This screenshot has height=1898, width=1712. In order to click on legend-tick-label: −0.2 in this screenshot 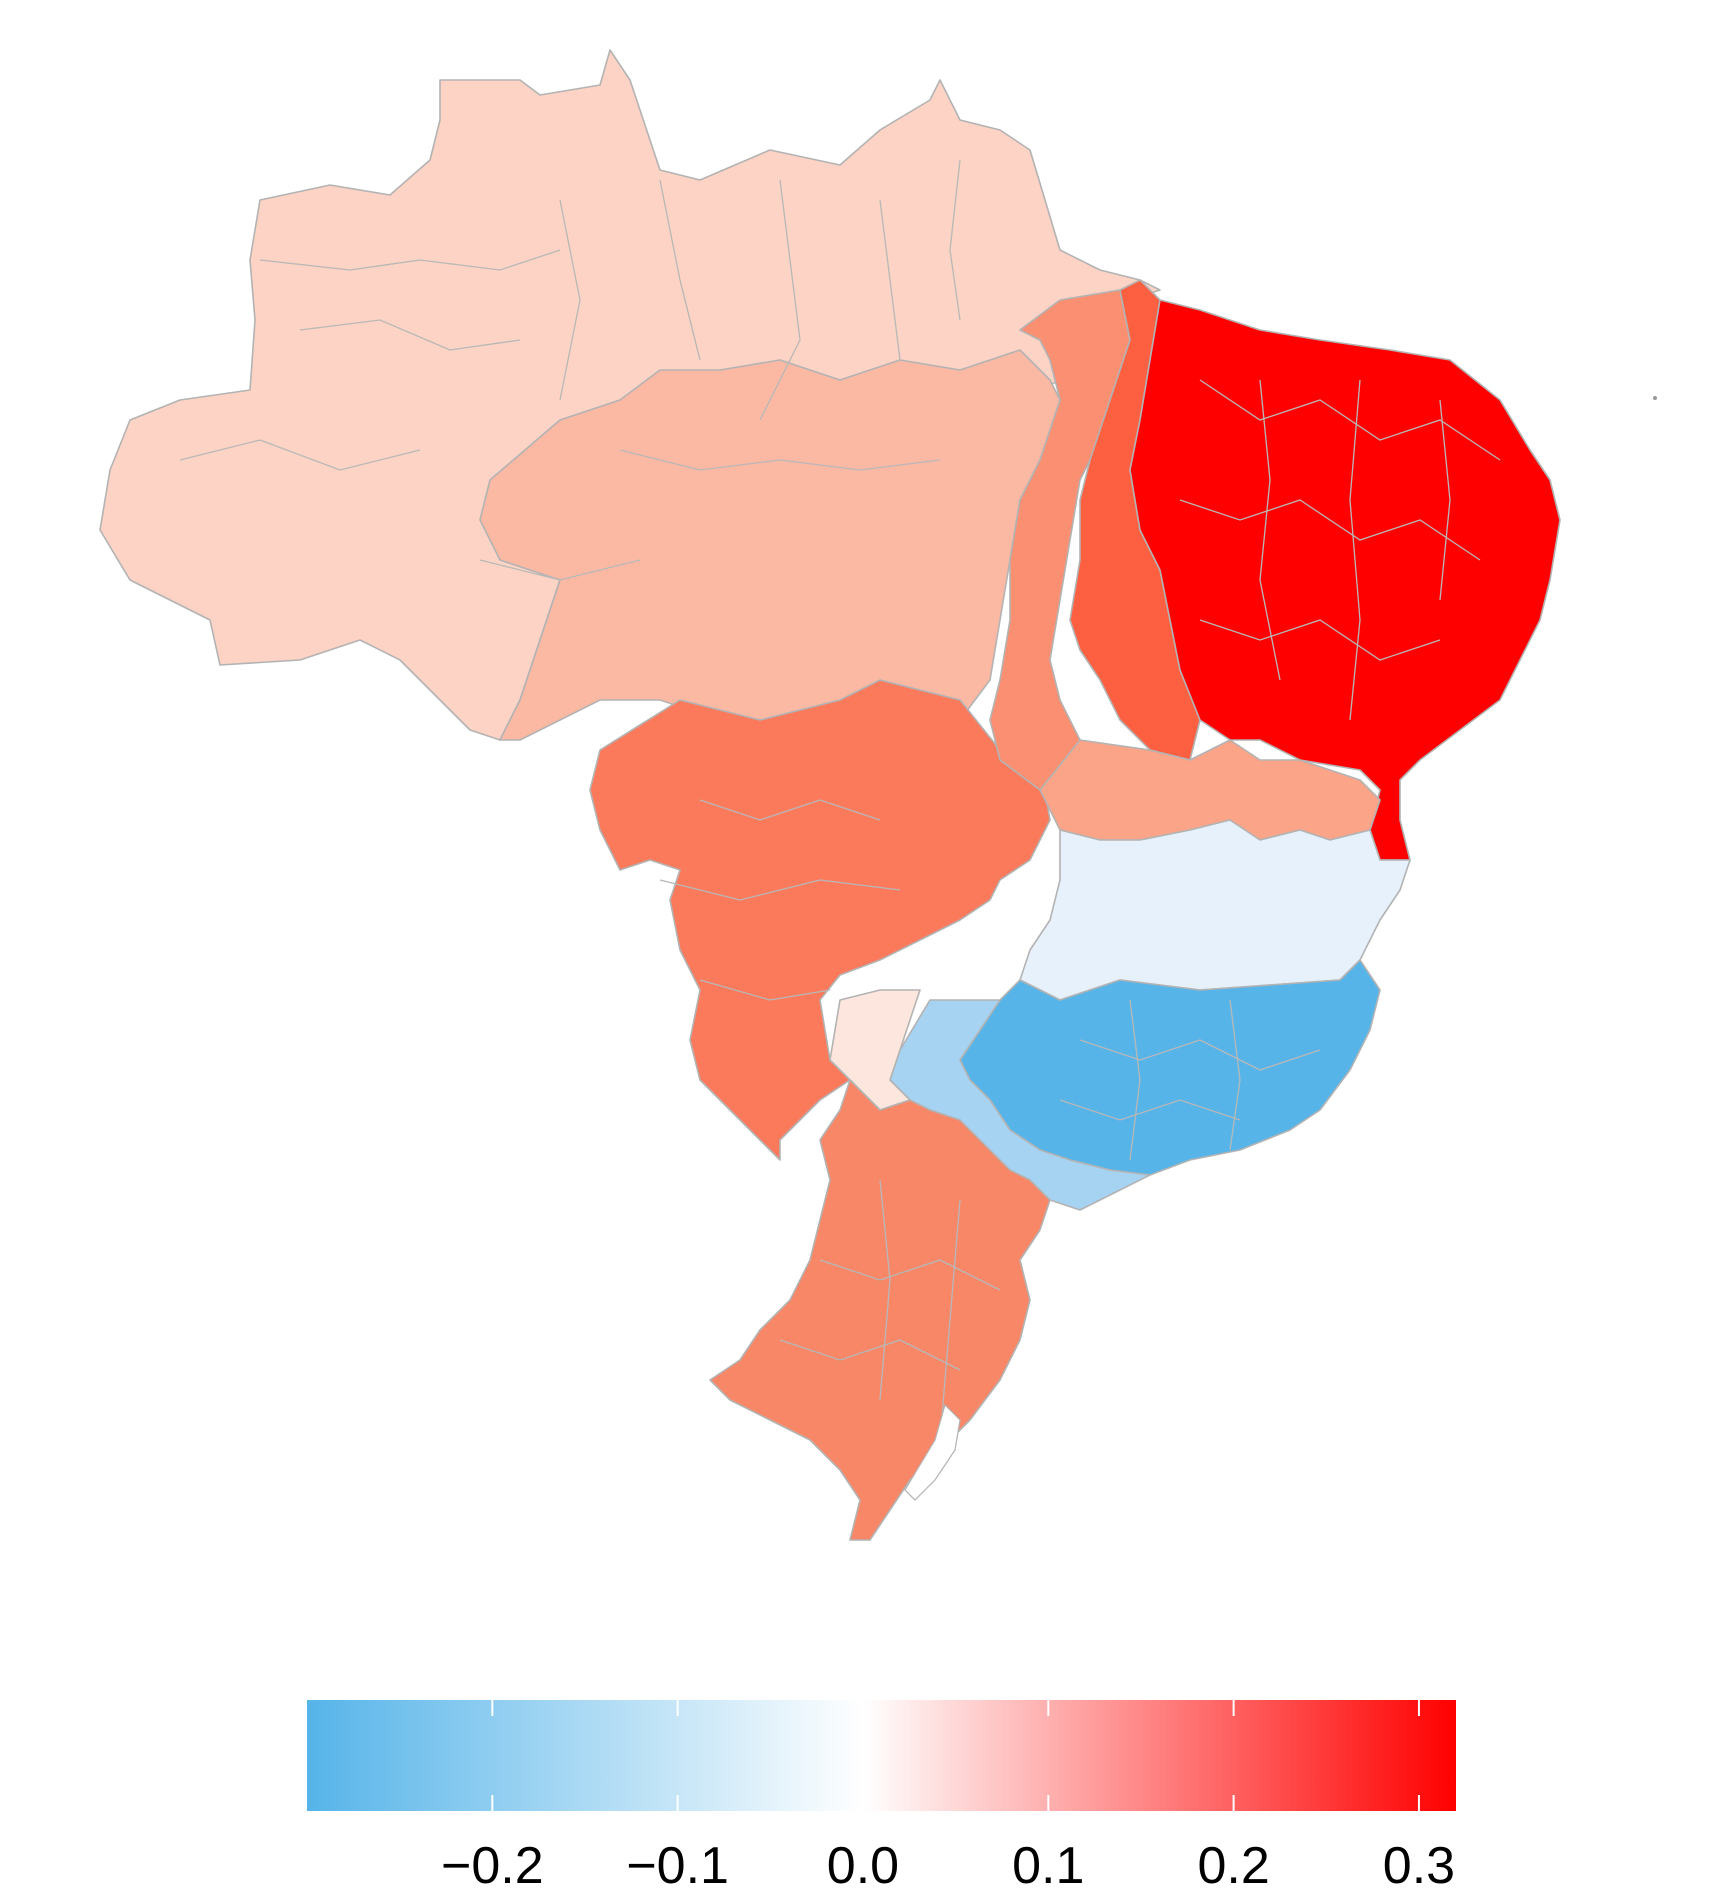, I will do `click(492, 1866)`.